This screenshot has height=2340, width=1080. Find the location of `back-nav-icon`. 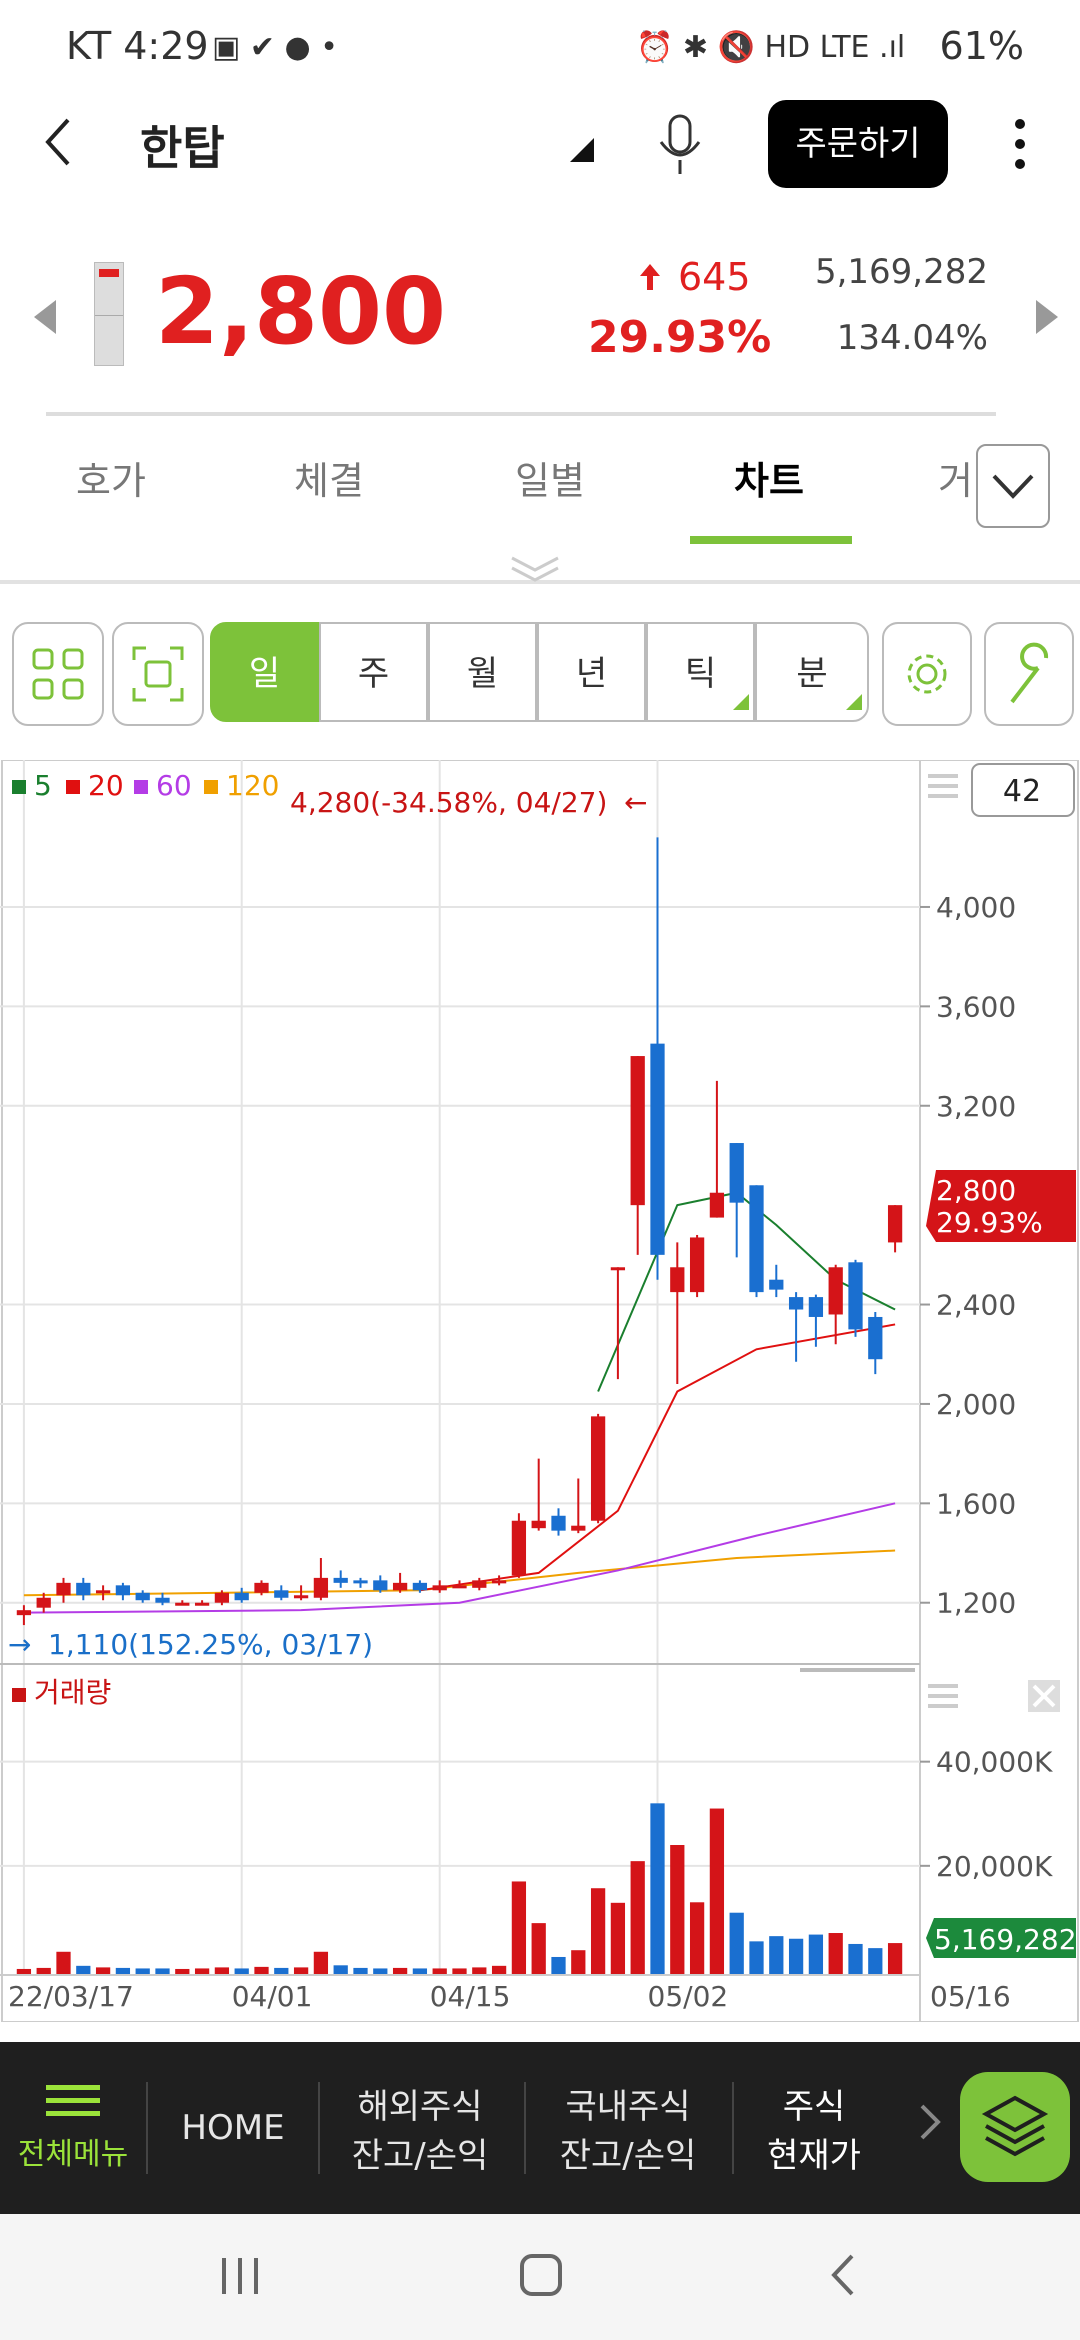

back-nav-icon is located at coordinates (843, 2277).